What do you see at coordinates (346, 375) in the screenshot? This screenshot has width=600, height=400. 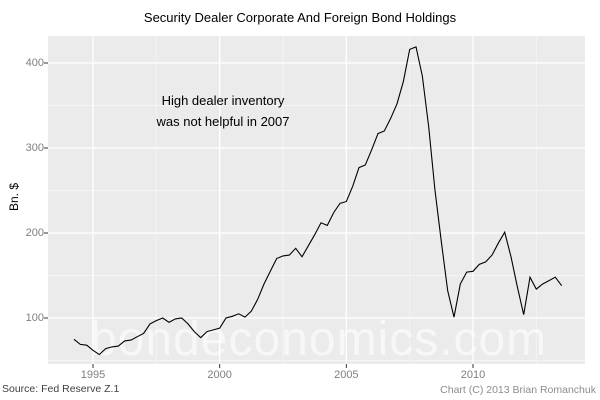 I see `x-tick-label: 2005` at bounding box center [346, 375].